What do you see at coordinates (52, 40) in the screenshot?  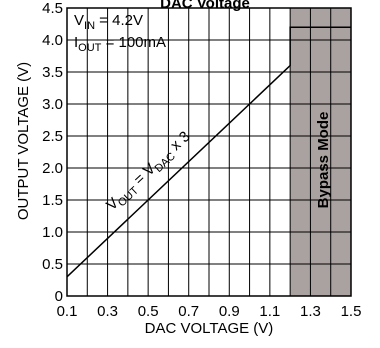 I see `y-tick-label: 4.0` at bounding box center [52, 40].